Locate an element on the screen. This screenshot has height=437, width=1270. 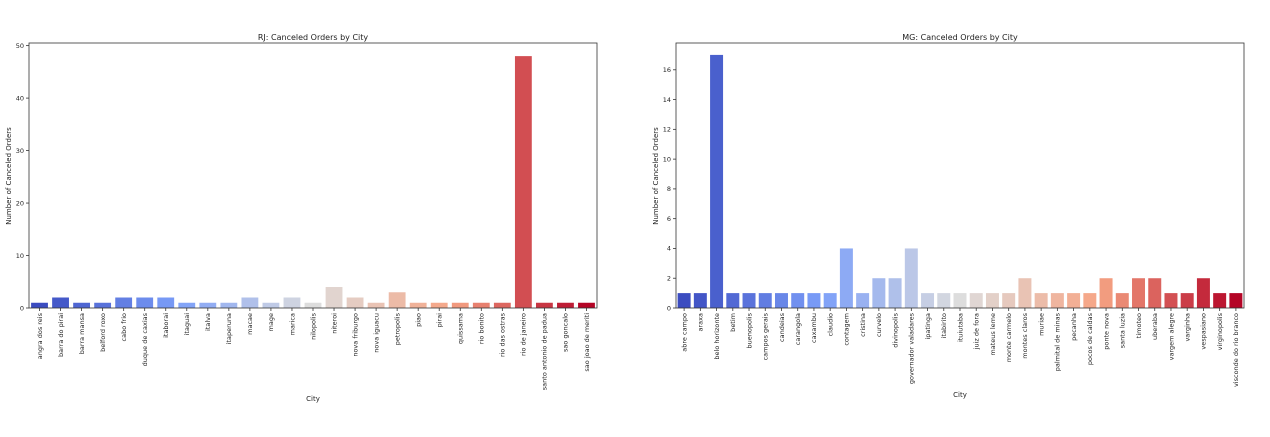
mg-x-tick-label: ipatinga is located at coordinates (928, 326).